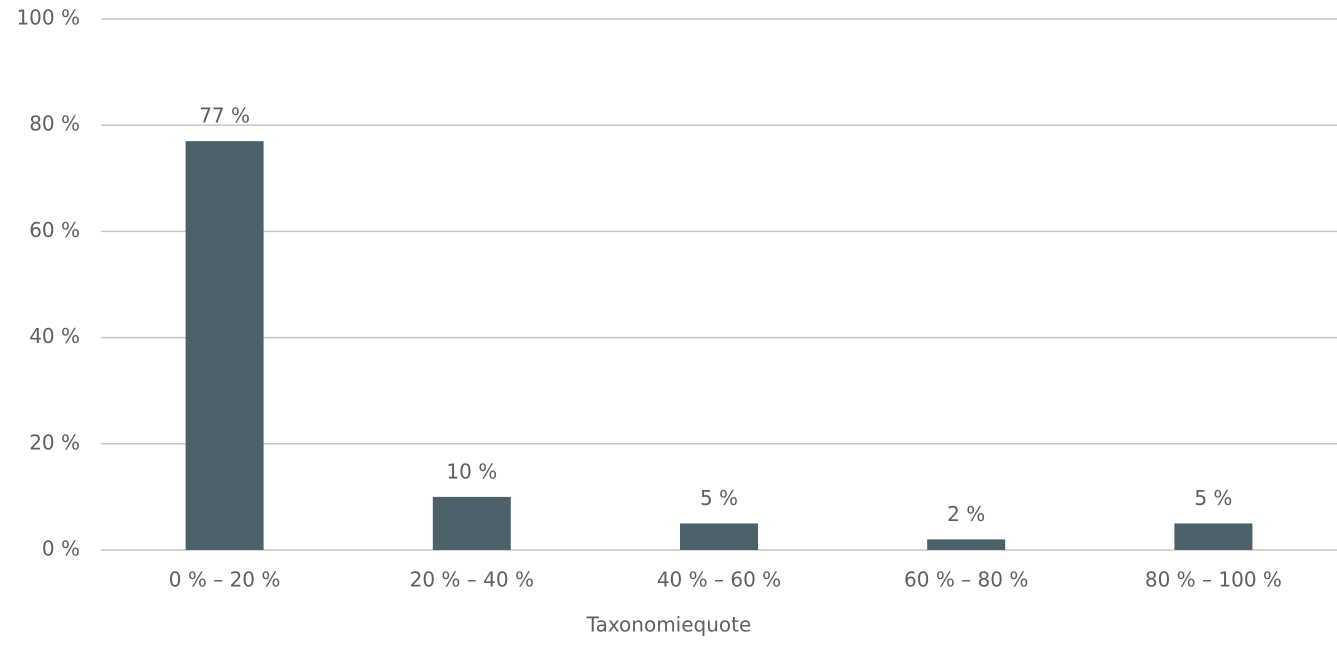 The image size is (1337, 646). Describe the element at coordinates (1213, 580) in the screenshot. I see `x-tick-label: 80 % – 100 %` at that location.